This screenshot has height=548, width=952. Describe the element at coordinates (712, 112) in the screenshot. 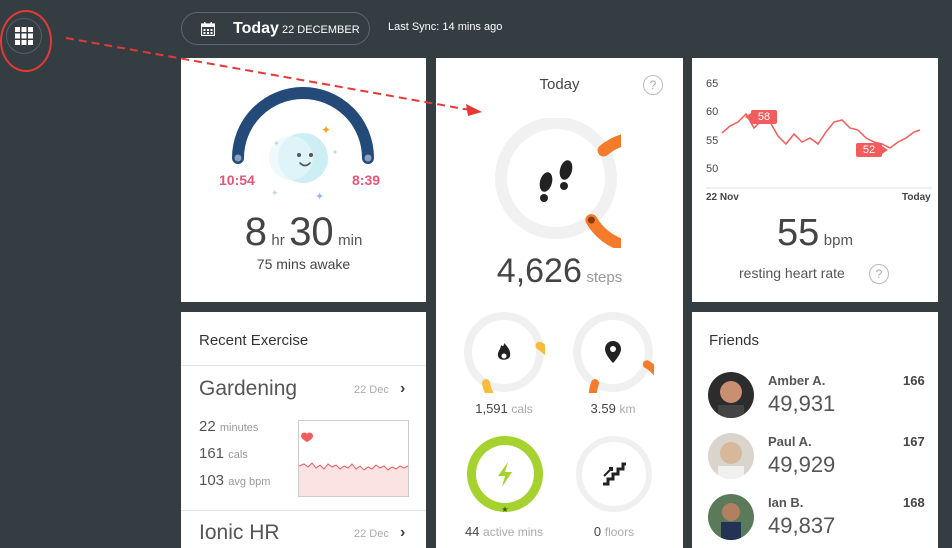

I see `hr-y-tick-60: 60` at that location.